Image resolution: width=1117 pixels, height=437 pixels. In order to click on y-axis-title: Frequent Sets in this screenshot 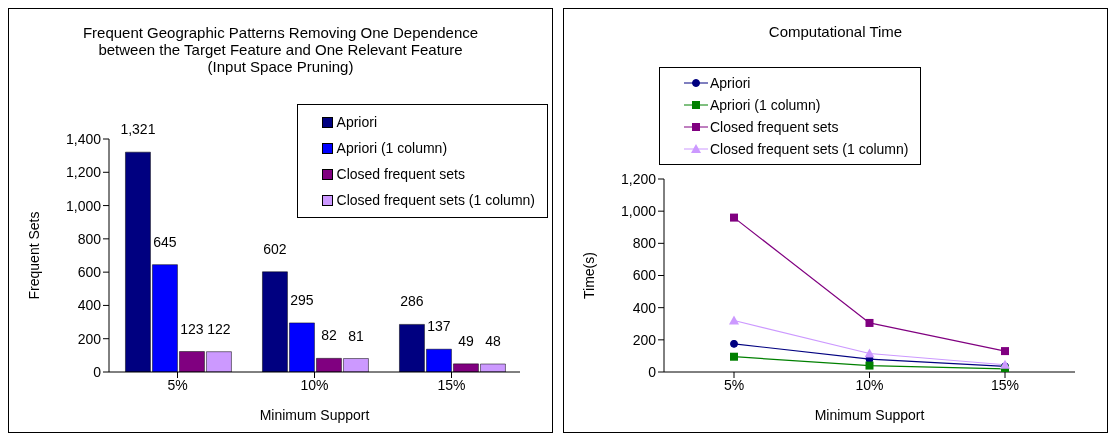, I will do `click(33, 255)`.